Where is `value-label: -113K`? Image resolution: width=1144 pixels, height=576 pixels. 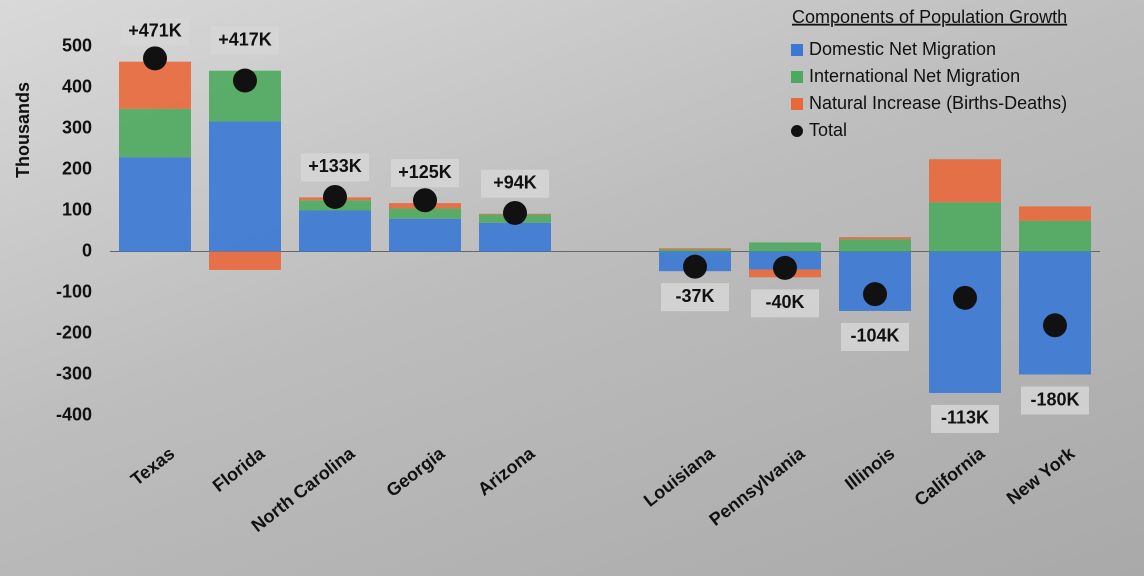
value-label: -113K is located at coordinates (965, 418).